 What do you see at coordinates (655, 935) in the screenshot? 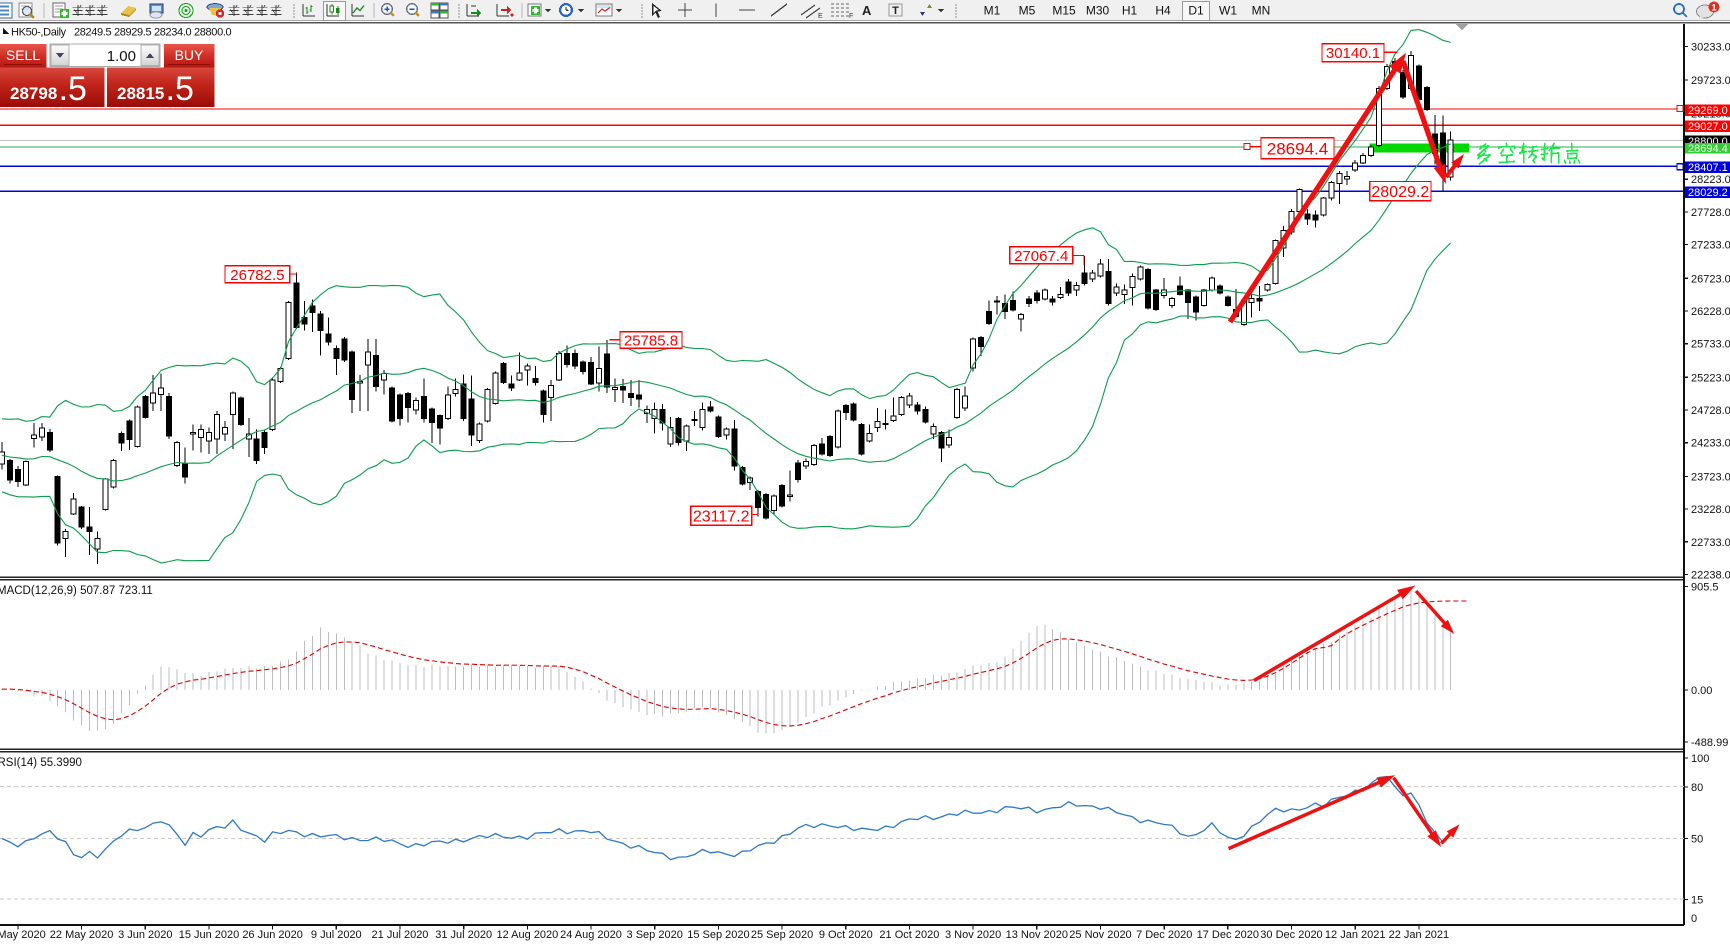
I see `svg-text: 3 Sep 2020` at bounding box center [655, 935].